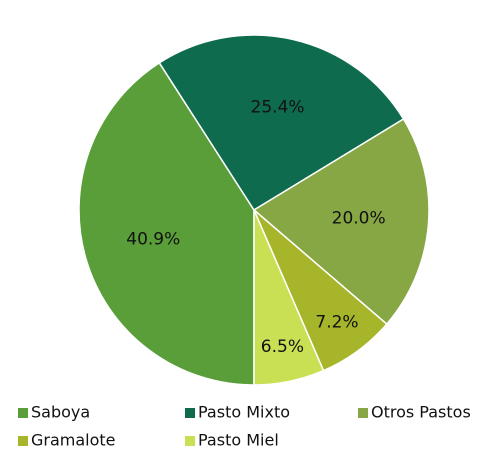  What do you see at coordinates (289, 297) in the screenshot?
I see `pie-slice` at bounding box center [289, 297].